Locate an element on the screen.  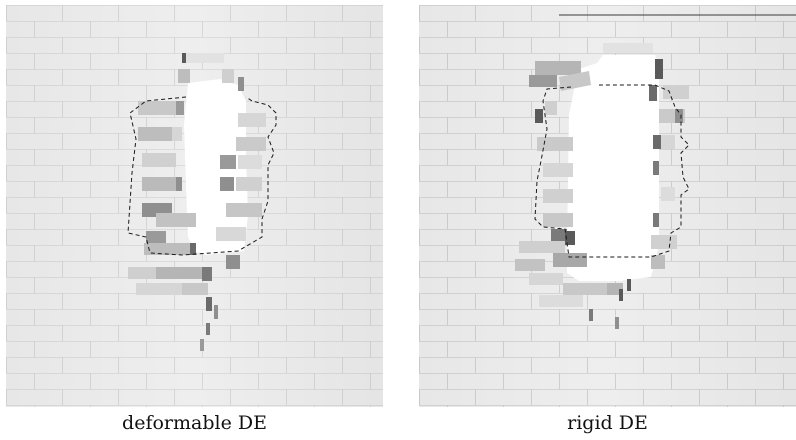
caption-rigid-de: rigid DE is located at coordinates (607, 423).